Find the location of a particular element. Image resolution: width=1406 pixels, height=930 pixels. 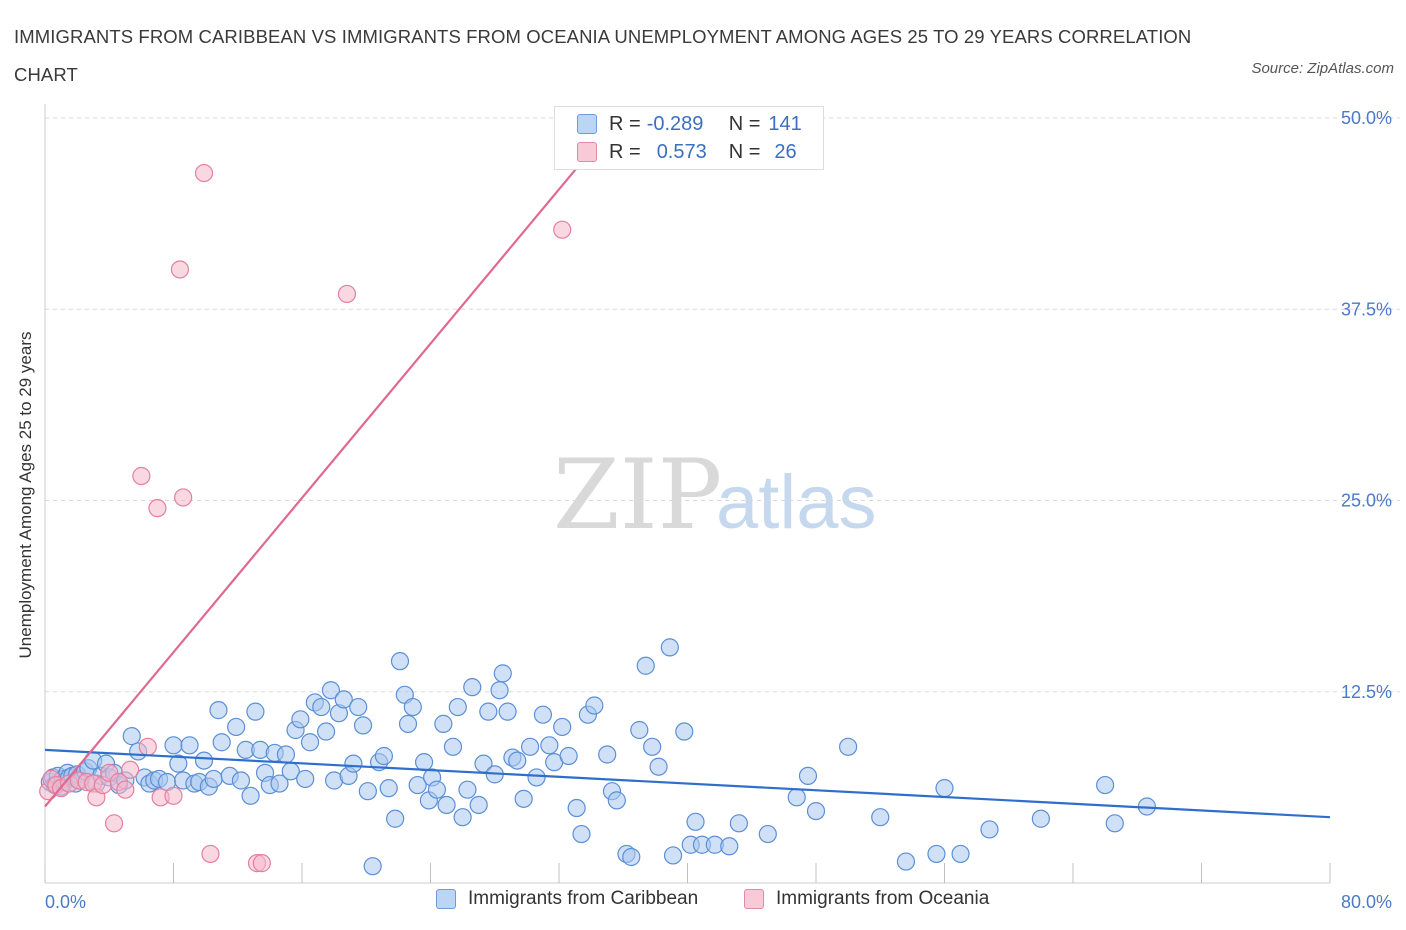

r-label: R = is located at coordinates (625, 151).